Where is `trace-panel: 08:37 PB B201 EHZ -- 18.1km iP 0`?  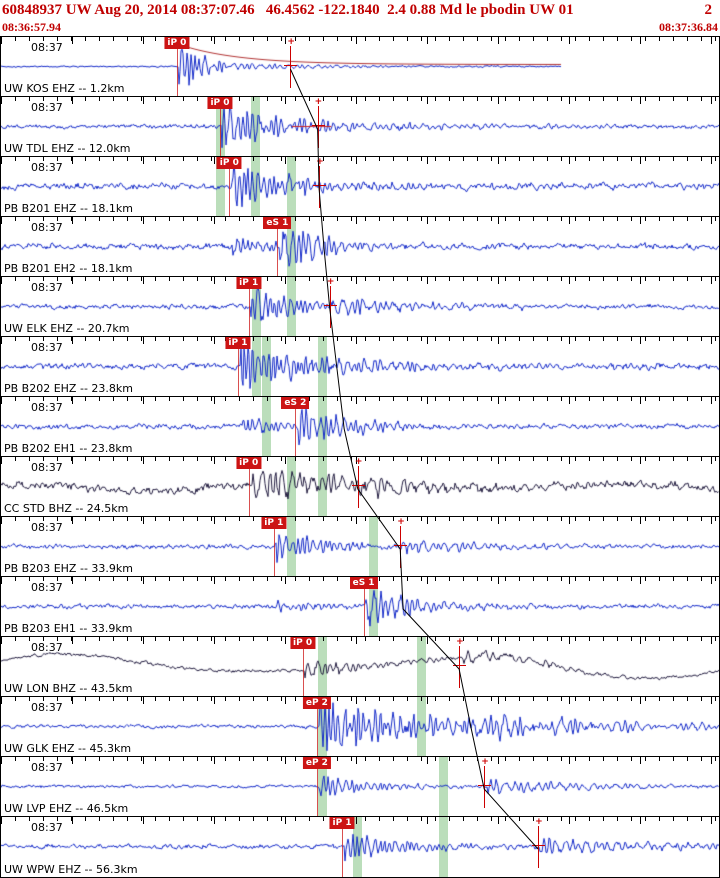
trace-panel: 08:37 PB B201 EHZ -- 18.1km iP 0 is located at coordinates (360, 187).